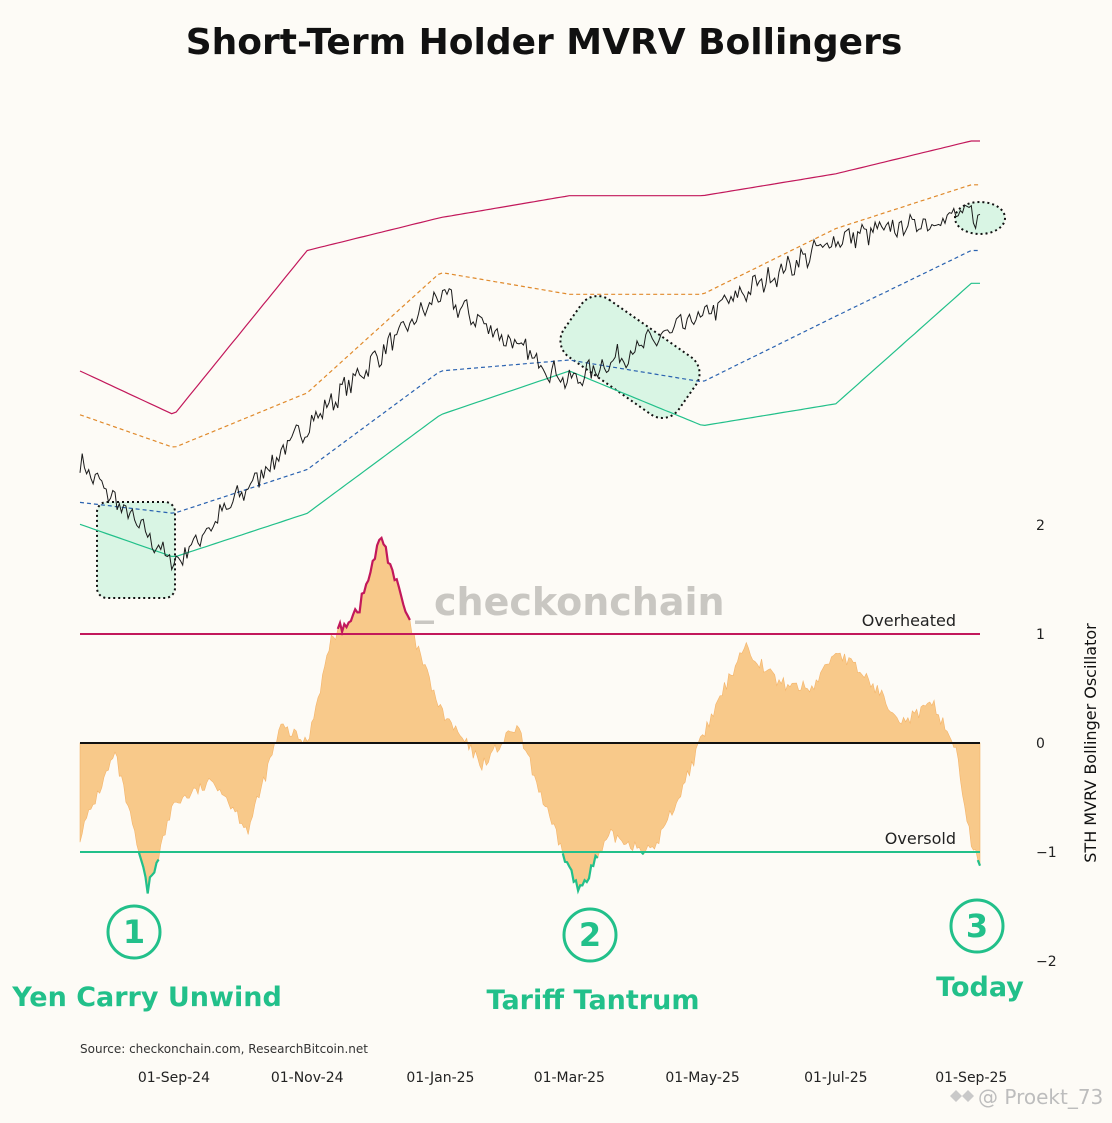  What do you see at coordinates (909, 620) in the screenshot?
I see `reference-label-overheated: Overheated` at bounding box center [909, 620].